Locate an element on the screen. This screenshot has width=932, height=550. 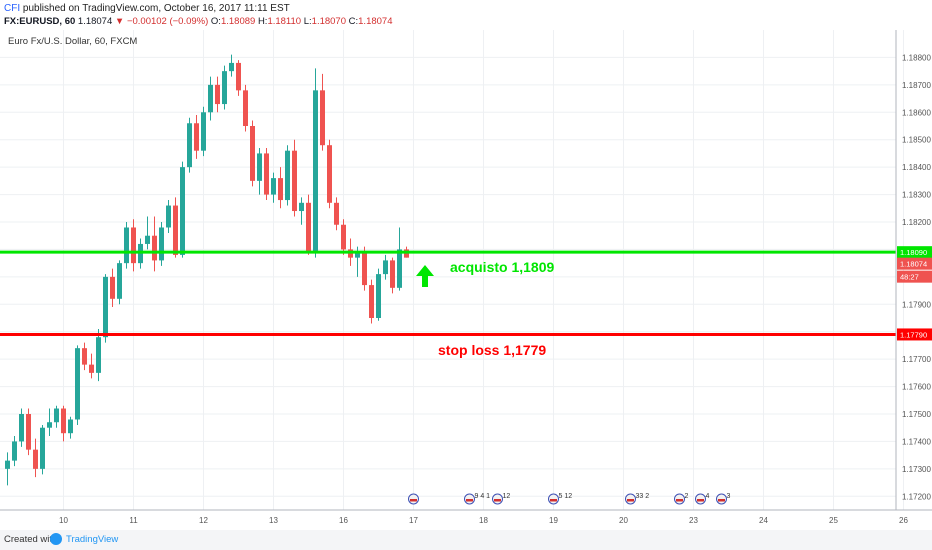
event-markers-layer: 9 4 1 12 5 12 33 2 2 4 3 is located at coordinates (569, 499).